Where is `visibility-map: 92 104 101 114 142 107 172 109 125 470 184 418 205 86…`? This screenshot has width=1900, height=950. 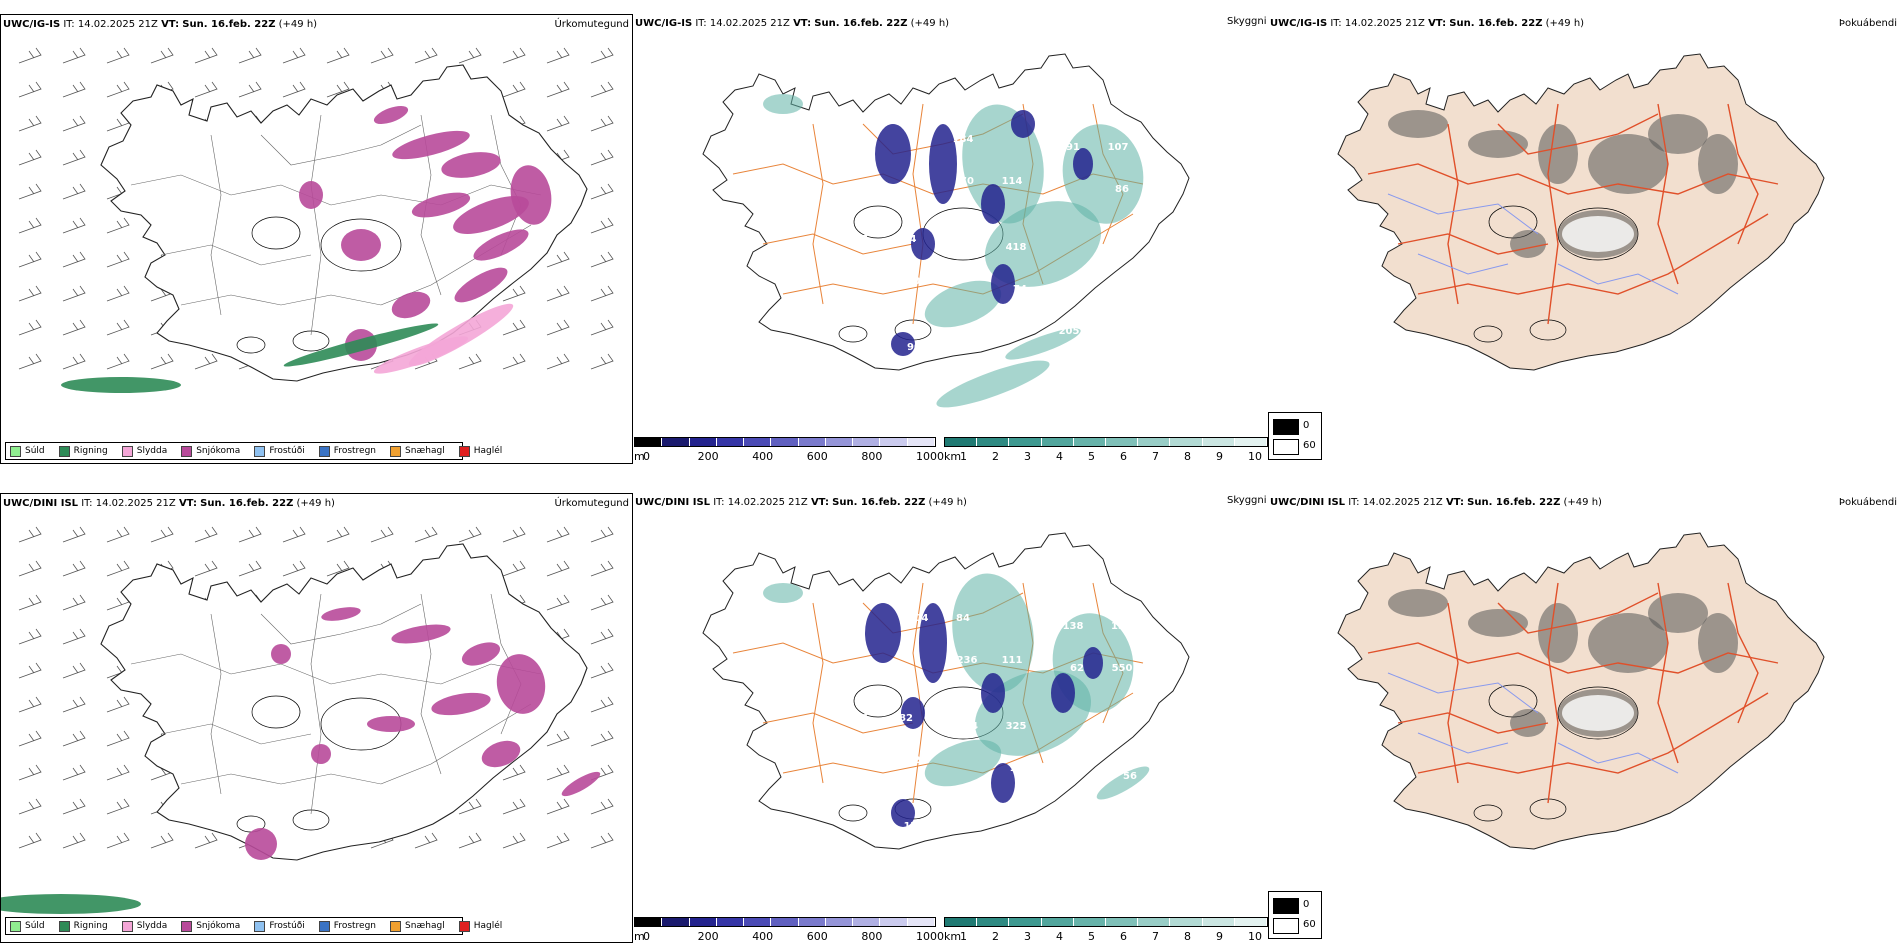
visibility-map: 92 104 101 114 142 107 172 109 125 470 184 418 205 86… is located at coordinates (970, 230).